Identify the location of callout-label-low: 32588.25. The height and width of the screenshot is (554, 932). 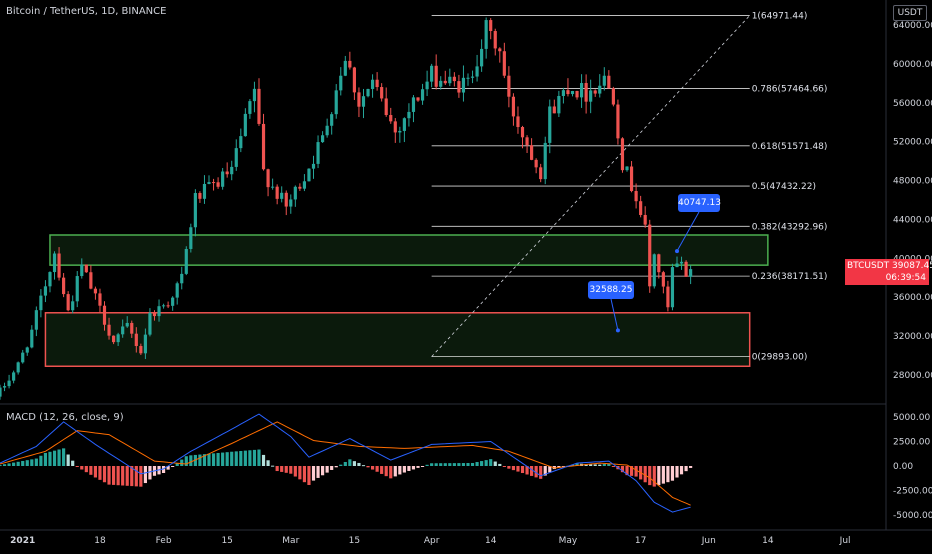
(611, 290).